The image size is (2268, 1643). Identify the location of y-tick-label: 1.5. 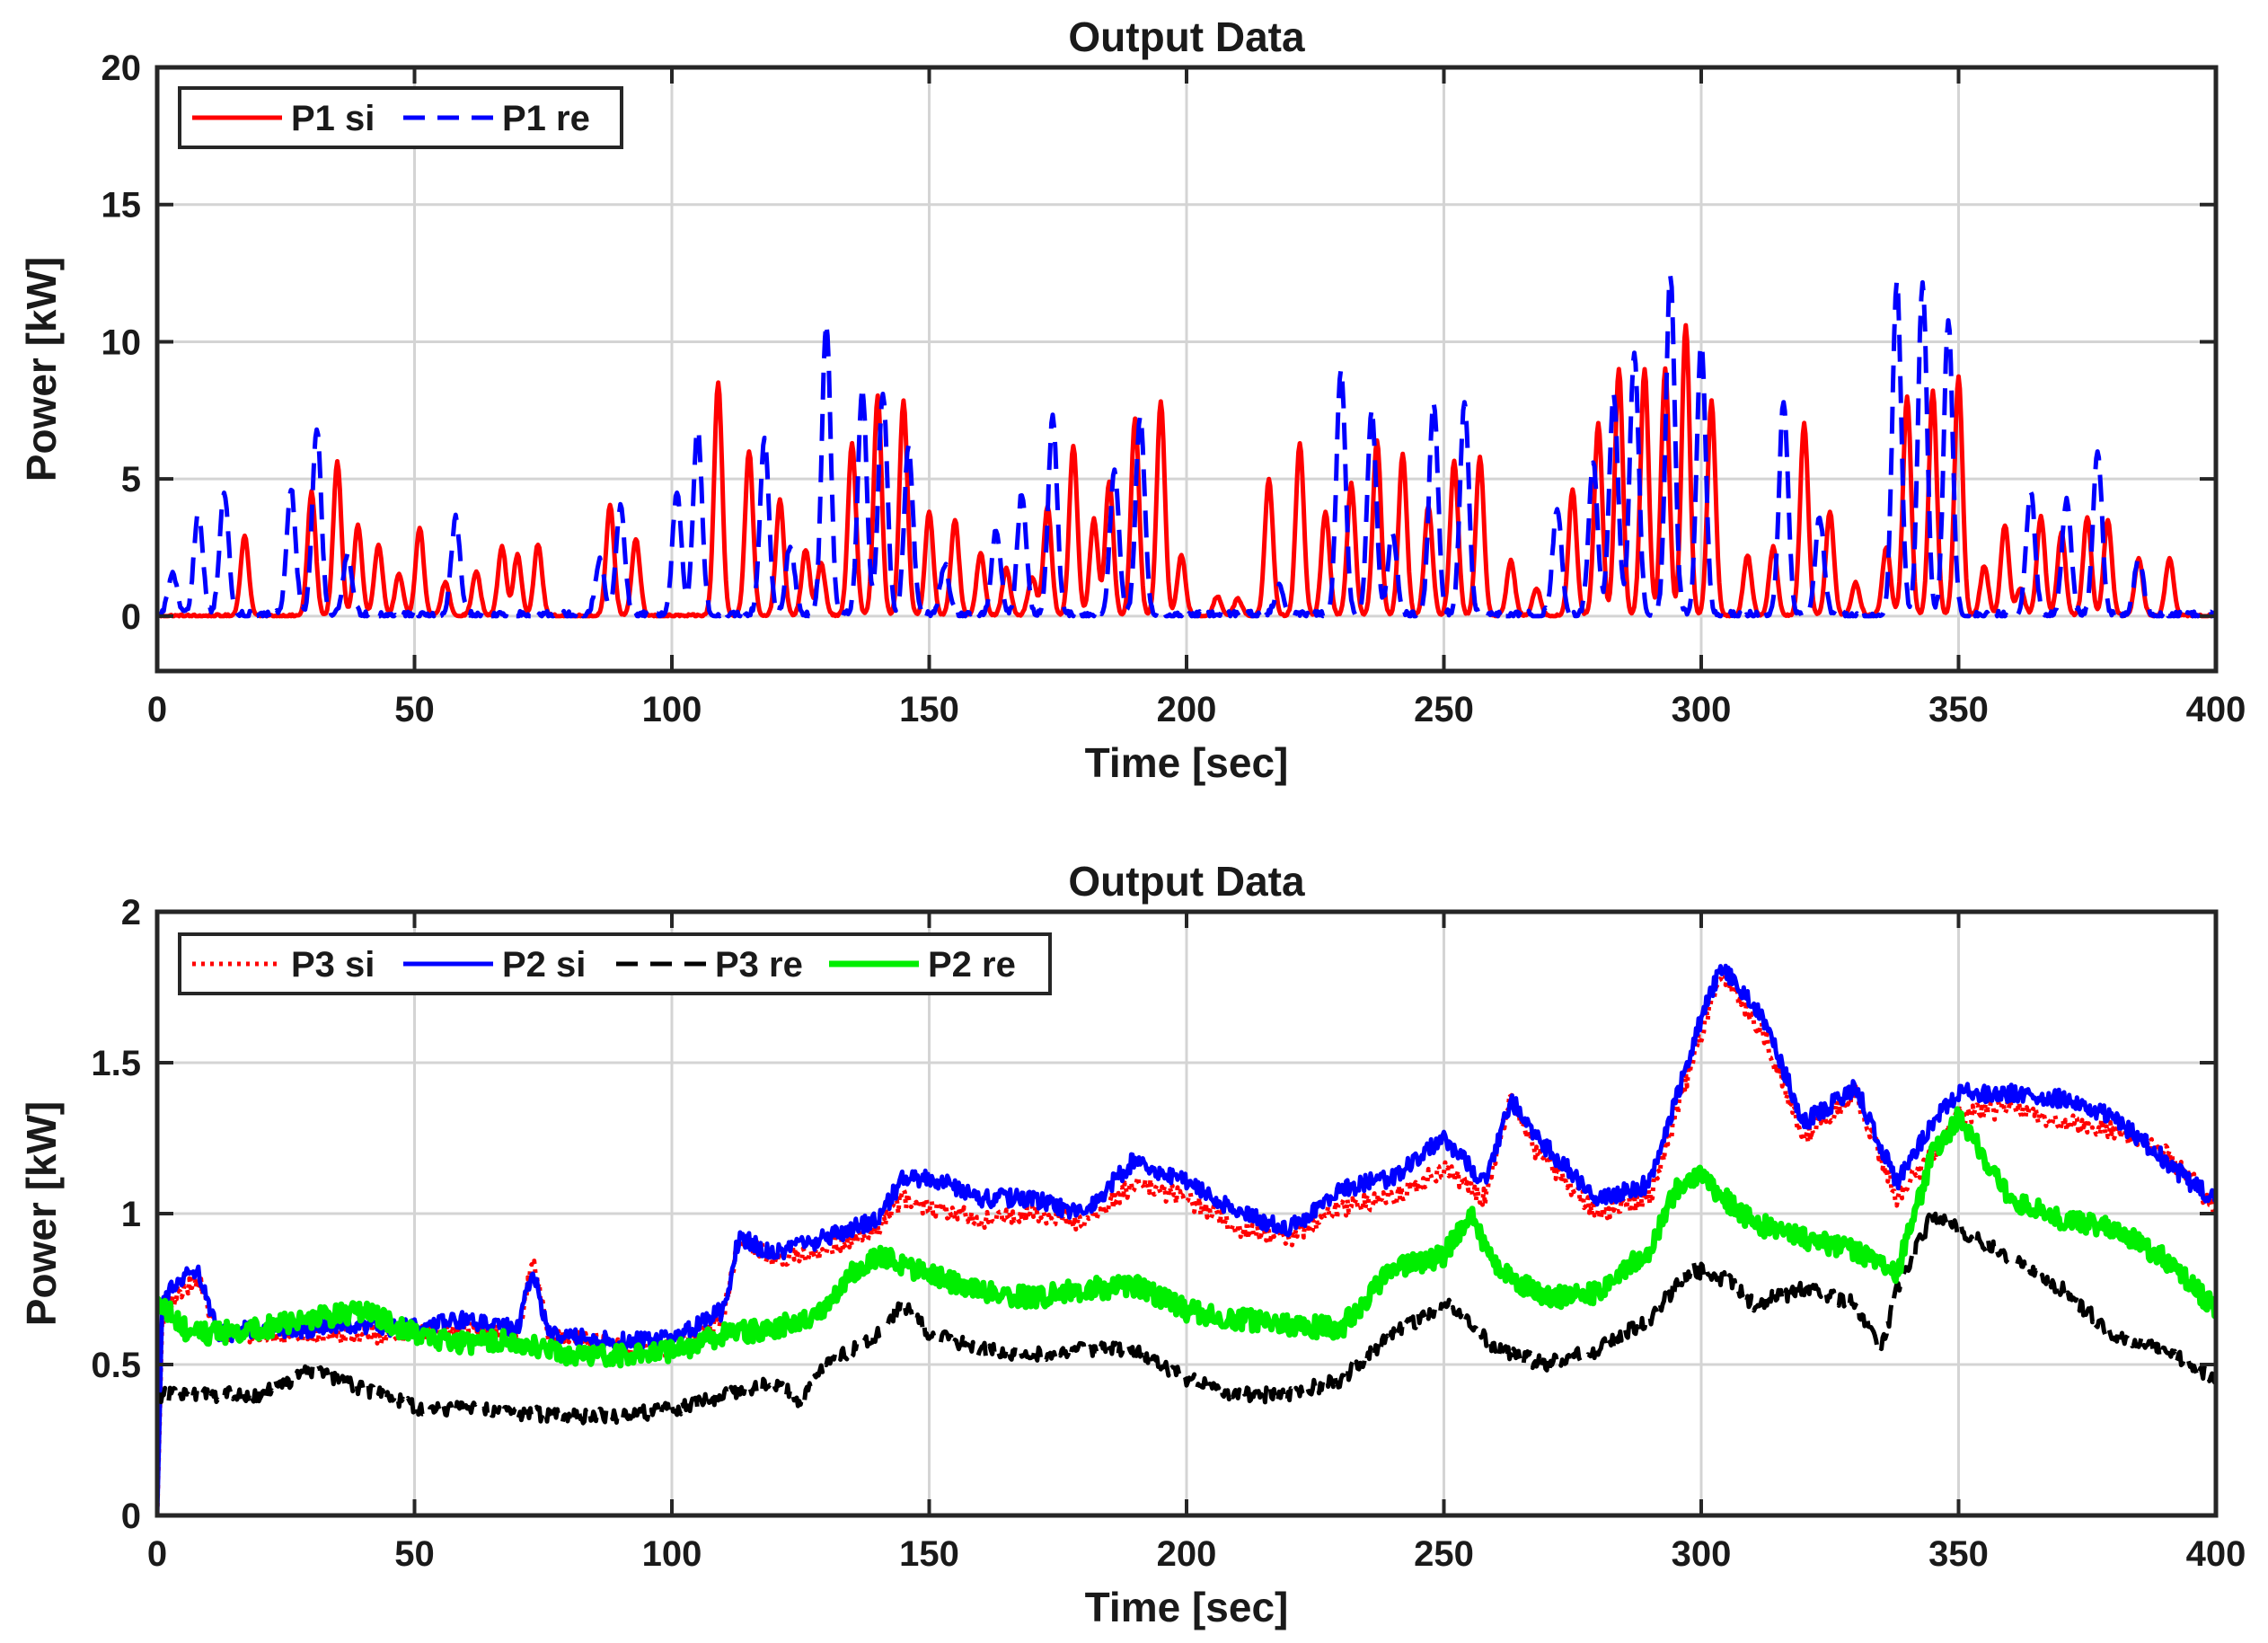
(116, 1063).